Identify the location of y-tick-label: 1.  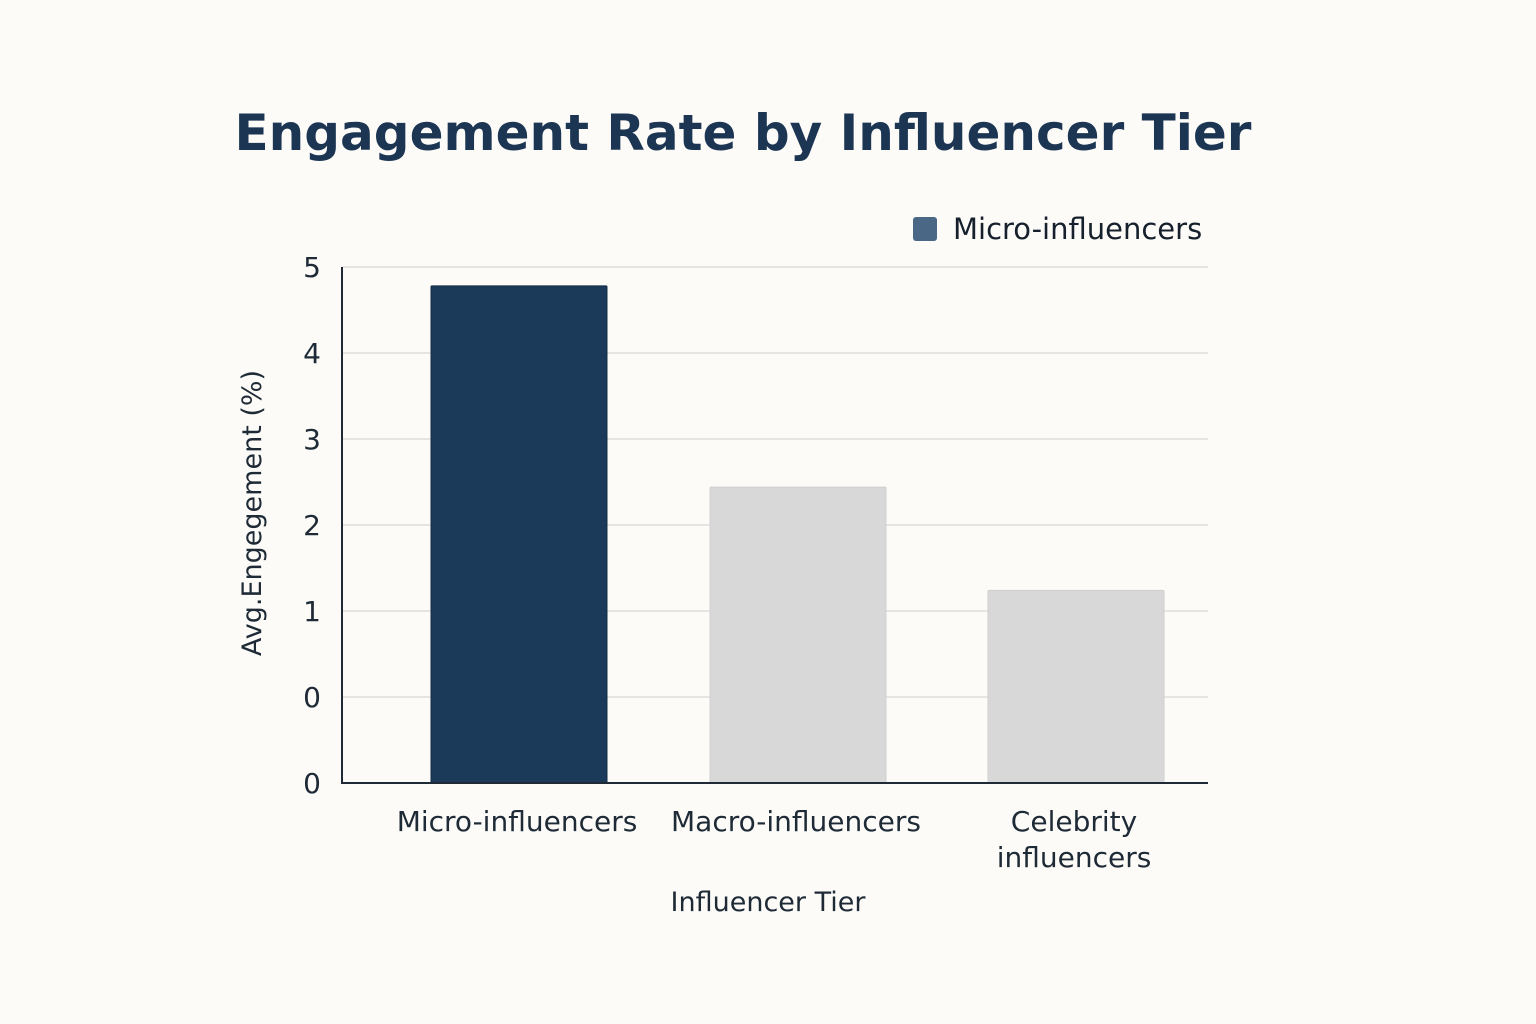
(312, 611).